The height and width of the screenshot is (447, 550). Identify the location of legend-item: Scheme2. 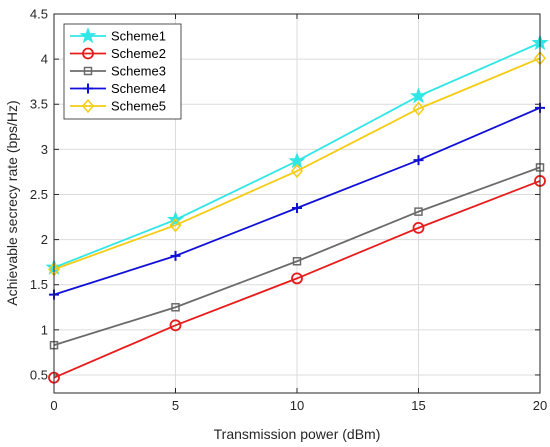
(118, 53).